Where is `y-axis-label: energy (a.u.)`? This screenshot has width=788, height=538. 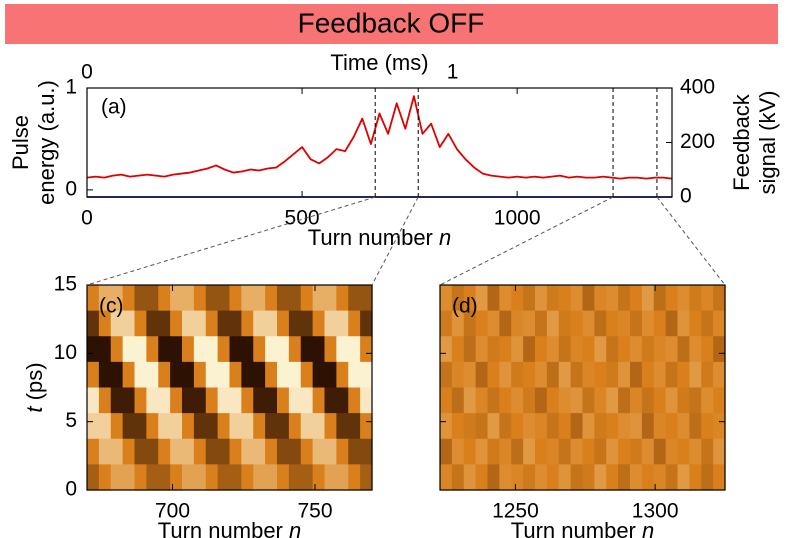
y-axis-label: energy (a.u.) is located at coordinates (46, 142).